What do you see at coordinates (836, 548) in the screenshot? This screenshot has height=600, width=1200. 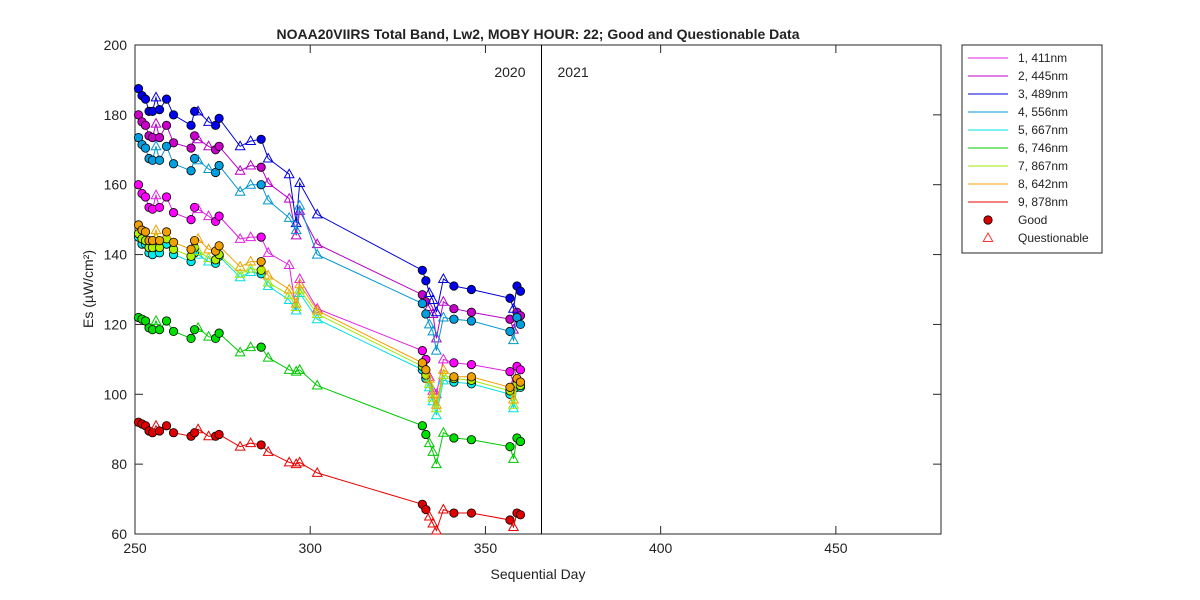 I see `x-tick-label: 450` at bounding box center [836, 548].